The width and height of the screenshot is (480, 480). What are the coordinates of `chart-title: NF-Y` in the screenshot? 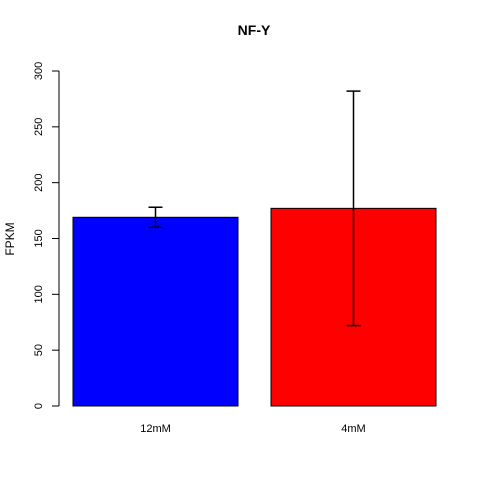 It's located at (254, 30).